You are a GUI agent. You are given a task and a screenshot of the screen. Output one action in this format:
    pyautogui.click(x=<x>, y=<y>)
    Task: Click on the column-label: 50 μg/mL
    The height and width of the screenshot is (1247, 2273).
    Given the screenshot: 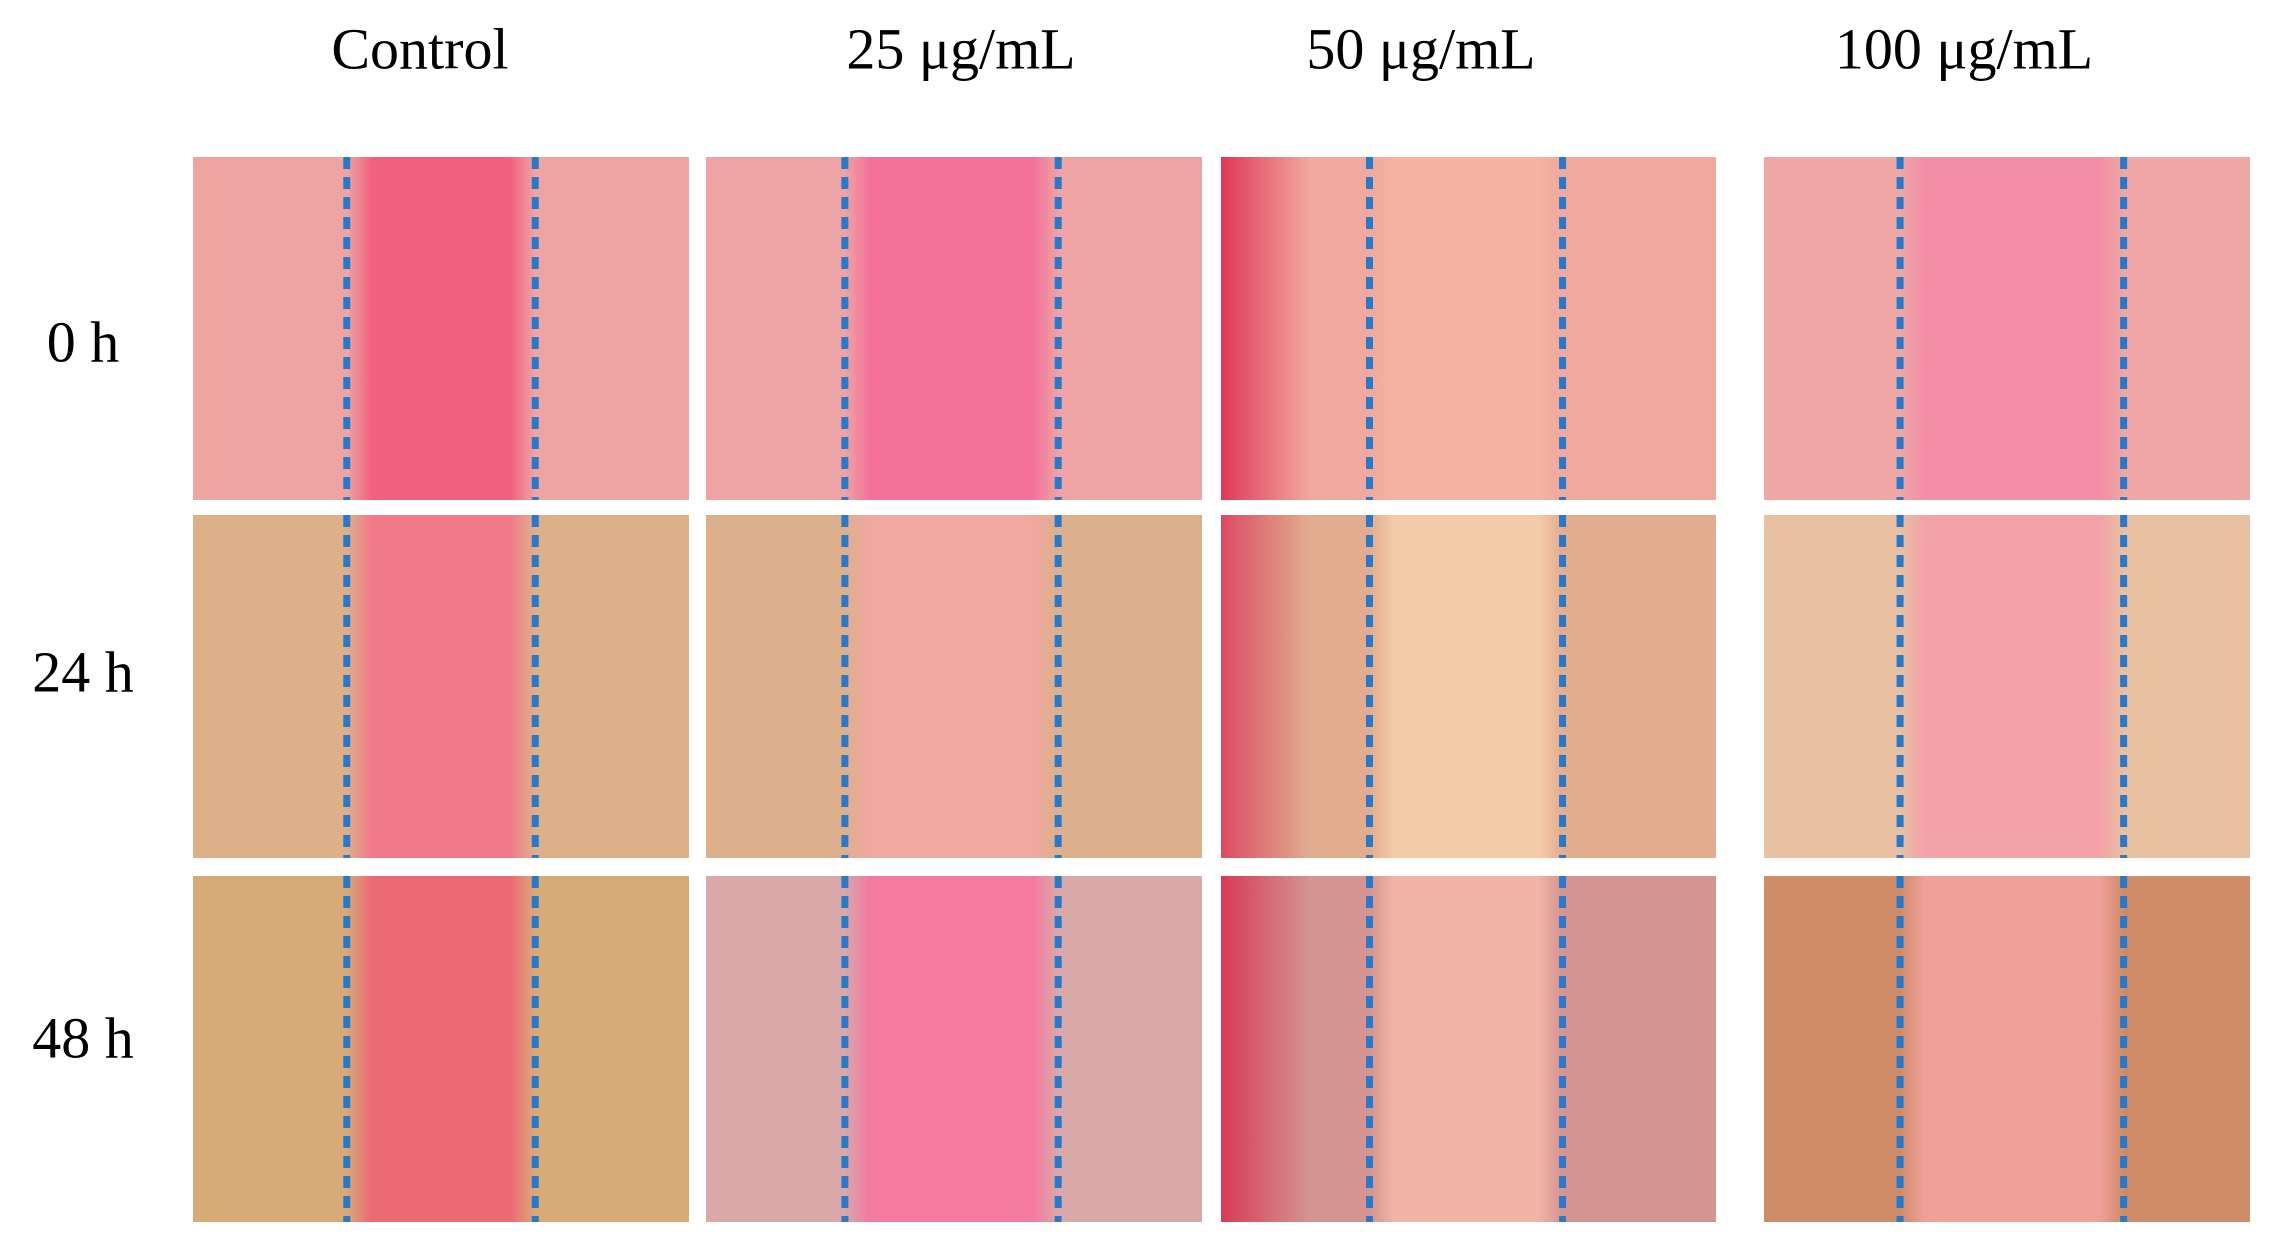 What is the action you would take?
    pyautogui.click(x=1420, y=48)
    